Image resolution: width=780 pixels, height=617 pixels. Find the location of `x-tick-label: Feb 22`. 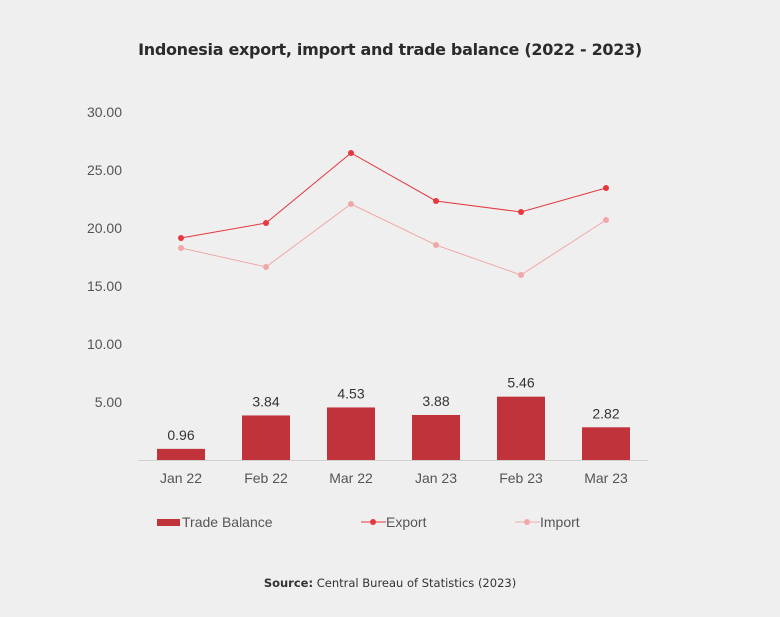

x-tick-label: Feb 22 is located at coordinates (266, 478).